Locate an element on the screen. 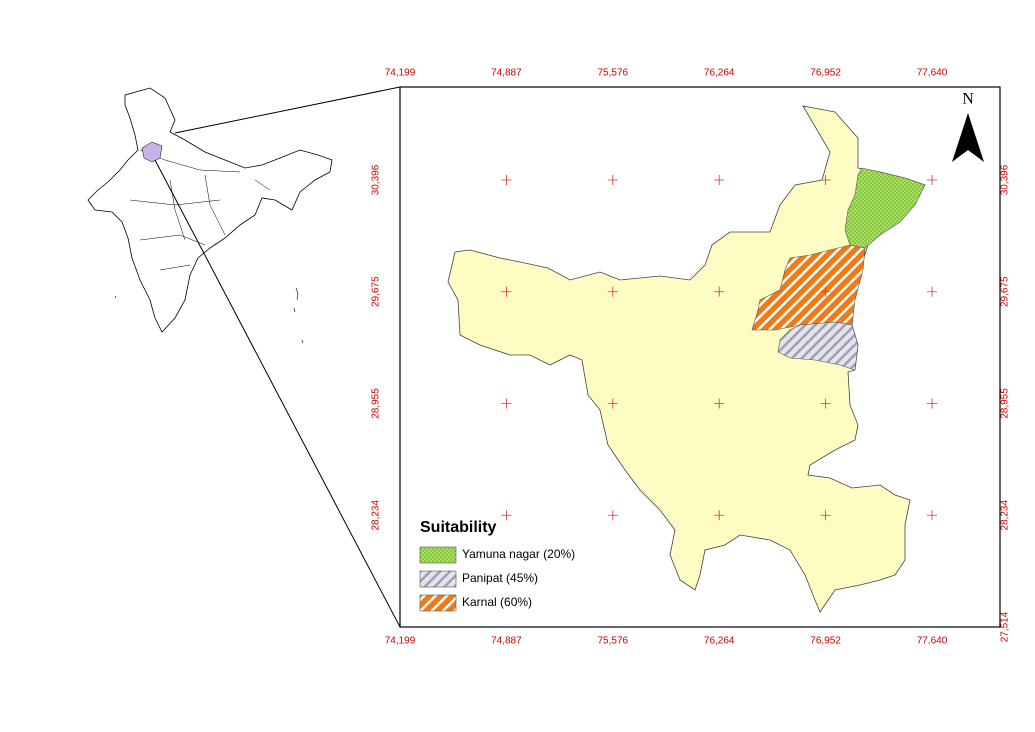 This screenshot has width=1035, height=732. legend-label: Yamuna nagar (20%) is located at coordinates (518, 554).